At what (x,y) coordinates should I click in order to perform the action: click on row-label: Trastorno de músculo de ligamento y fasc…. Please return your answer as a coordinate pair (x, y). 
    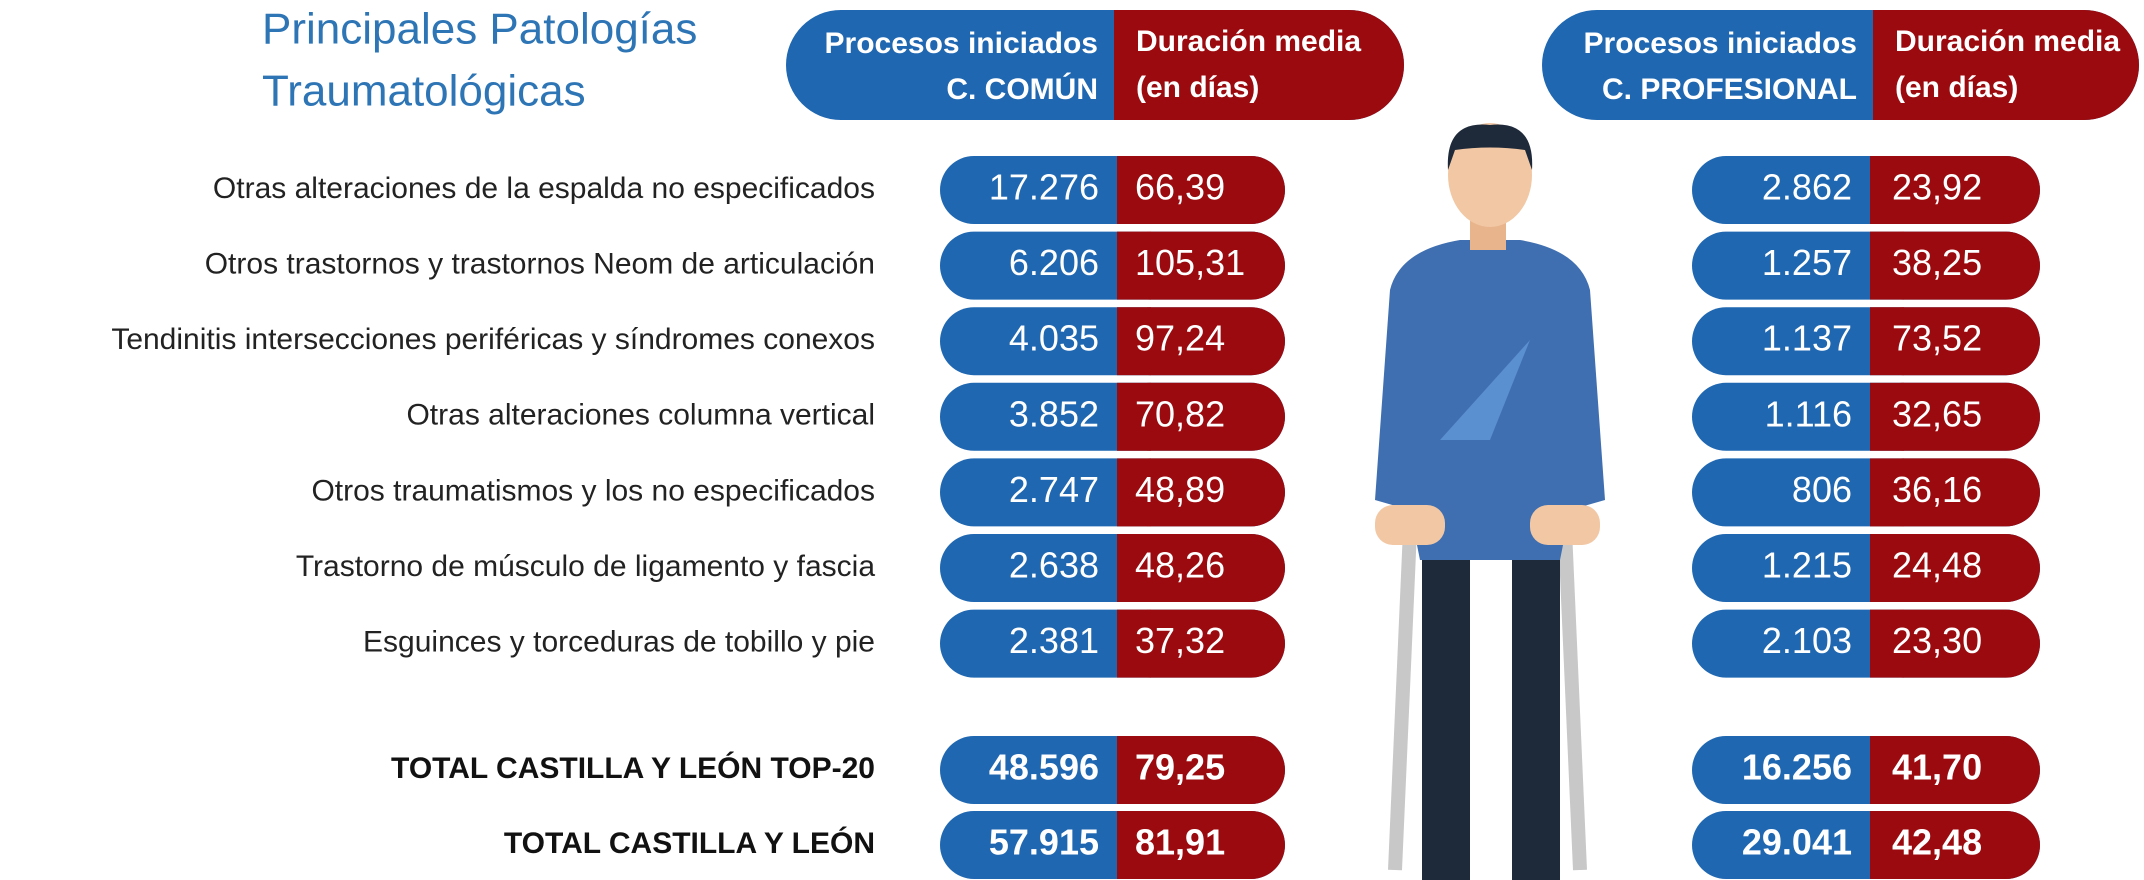
    Looking at the image, I should click on (585, 566).